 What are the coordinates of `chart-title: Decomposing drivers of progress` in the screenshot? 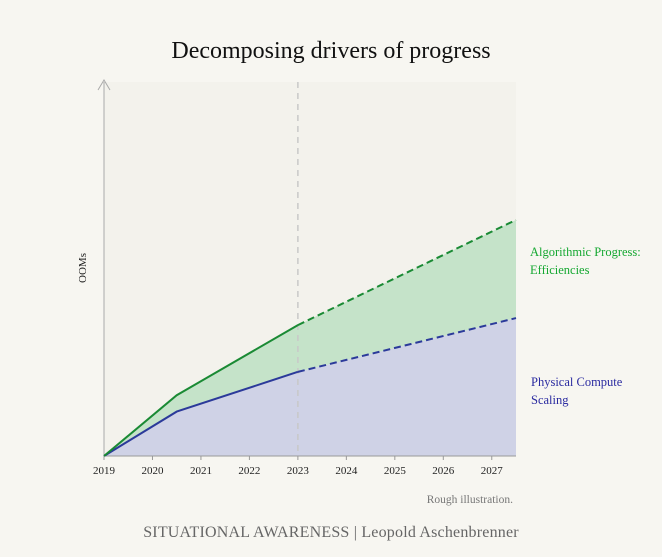 It's located at (331, 51).